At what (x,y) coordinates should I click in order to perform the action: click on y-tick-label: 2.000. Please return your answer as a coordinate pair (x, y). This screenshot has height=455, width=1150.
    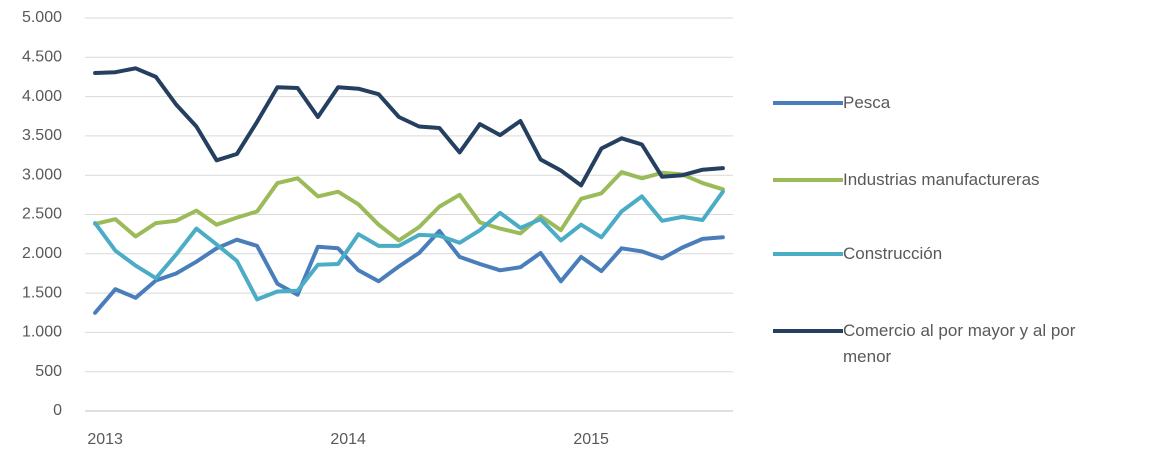
    Looking at the image, I should click on (42, 253).